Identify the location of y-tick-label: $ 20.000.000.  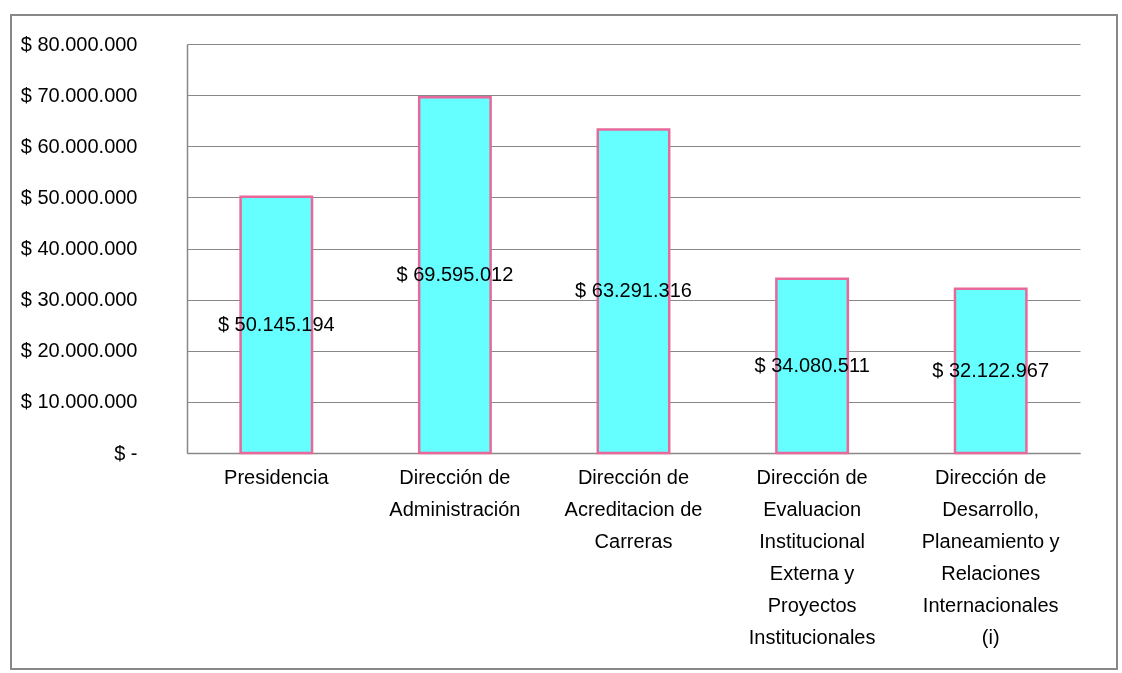
(79, 350).